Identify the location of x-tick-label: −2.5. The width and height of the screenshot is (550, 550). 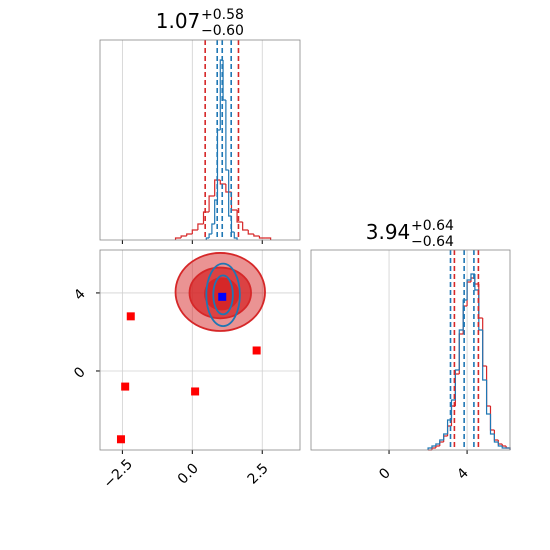
(118, 473).